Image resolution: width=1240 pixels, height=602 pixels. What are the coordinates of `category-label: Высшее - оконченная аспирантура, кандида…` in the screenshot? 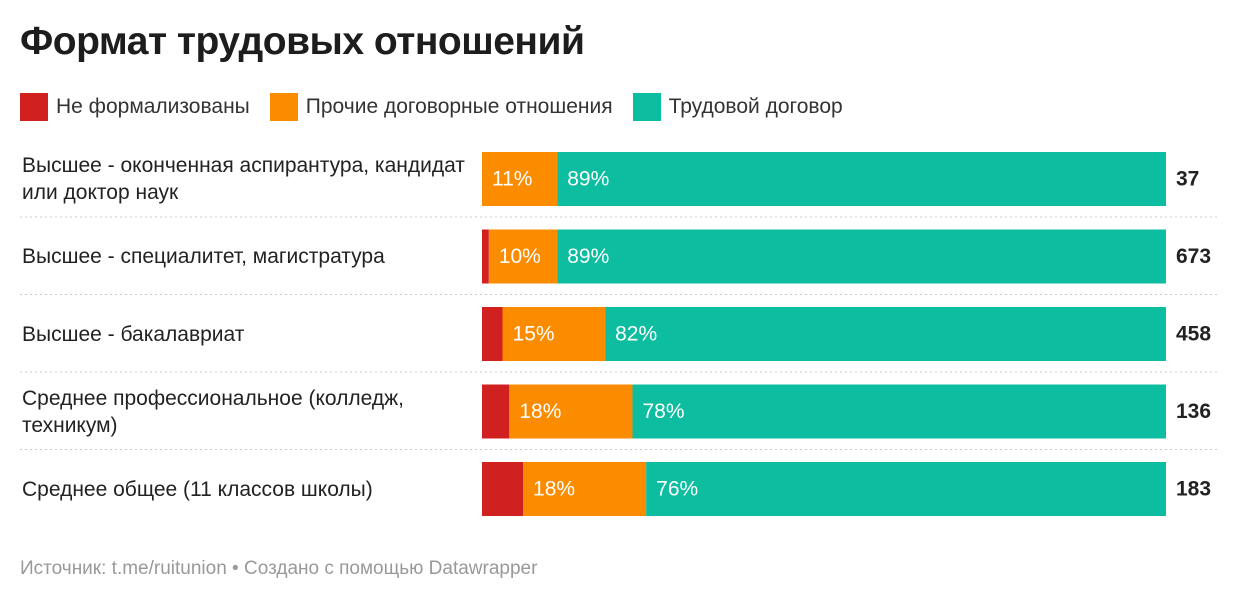 It's located at (243, 179).